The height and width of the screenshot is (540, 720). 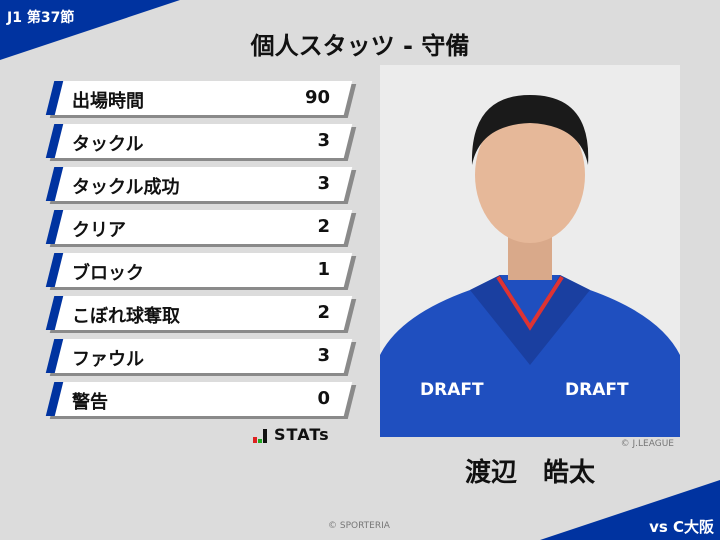 What do you see at coordinates (108, 144) in the screenshot?
I see `stat-label: タックル` at bounding box center [108, 144].